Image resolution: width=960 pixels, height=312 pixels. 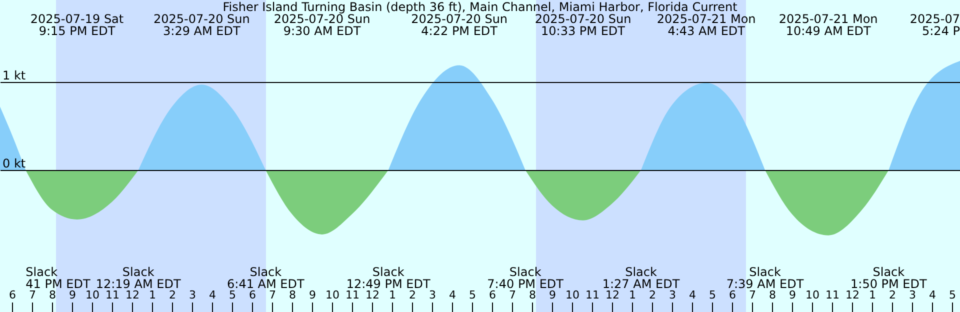 What do you see at coordinates (525, 278) in the screenshot?
I see `annotation: Slack 7:40 PM EDT` at bounding box center [525, 278].